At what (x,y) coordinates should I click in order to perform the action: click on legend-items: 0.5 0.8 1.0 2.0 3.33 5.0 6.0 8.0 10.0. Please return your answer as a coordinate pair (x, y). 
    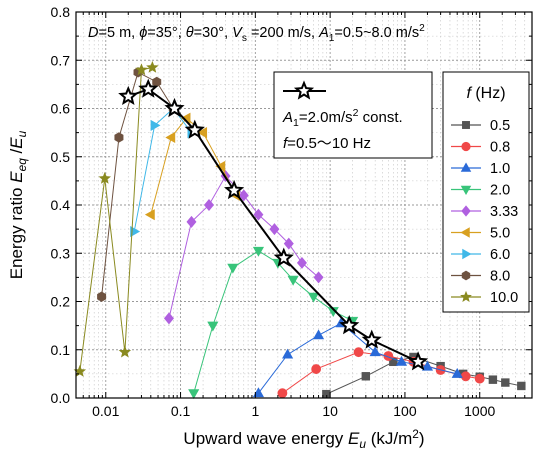
    Looking at the image, I should click on (484, 212).